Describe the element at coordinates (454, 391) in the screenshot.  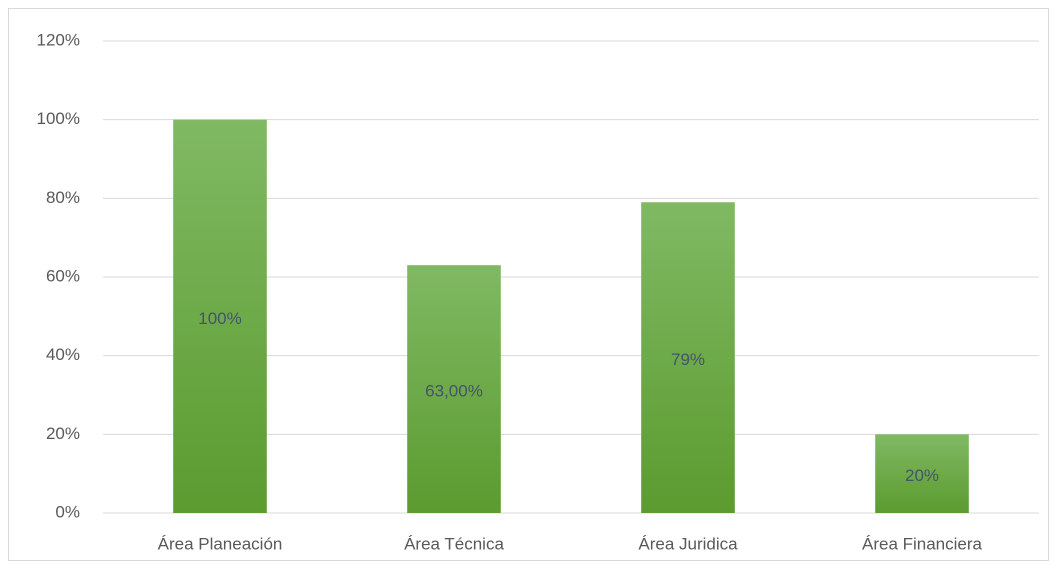
I see `value-label: 63,00%` at that location.